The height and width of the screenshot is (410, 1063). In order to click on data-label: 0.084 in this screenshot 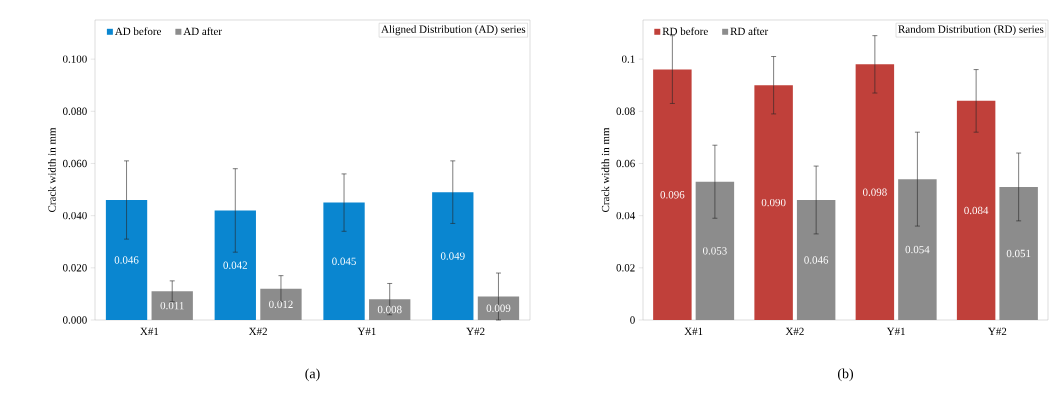, I will do `click(976, 210)`.